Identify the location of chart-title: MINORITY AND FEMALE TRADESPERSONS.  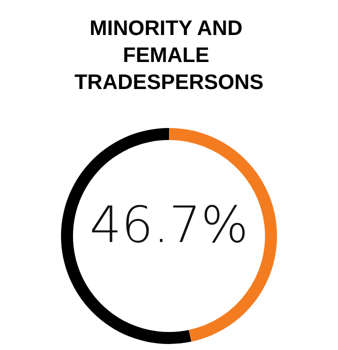
(169, 55).